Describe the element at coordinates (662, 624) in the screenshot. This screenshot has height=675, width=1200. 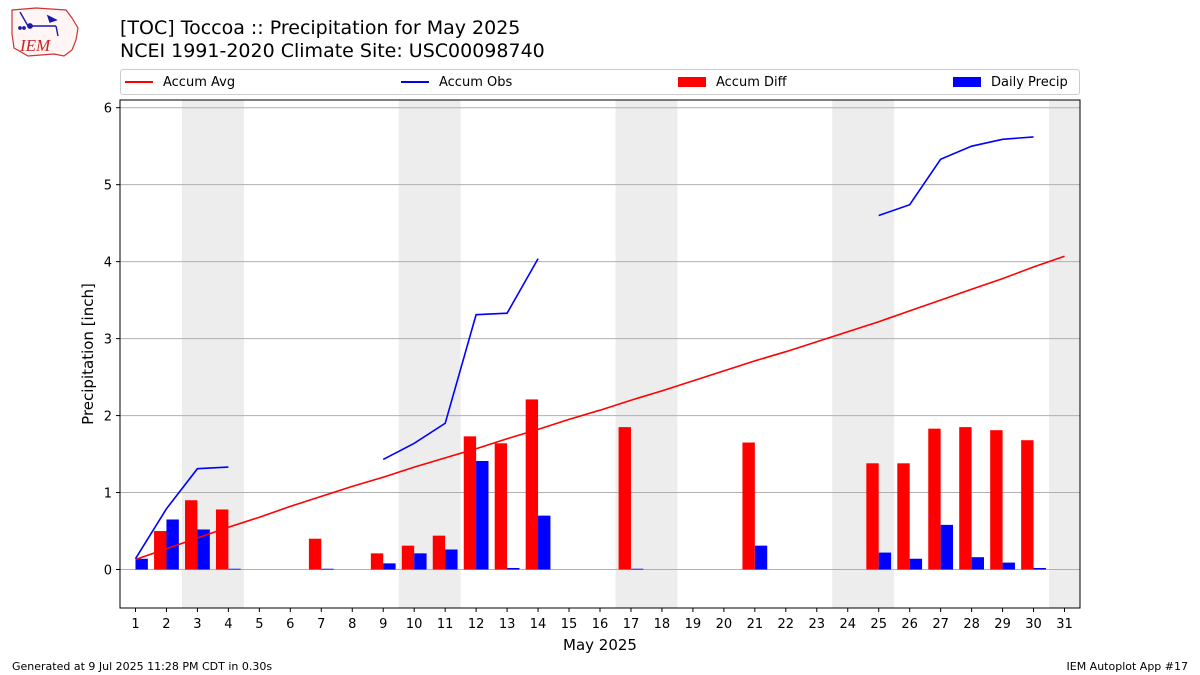
I see `x-tick-label: 18` at that location.